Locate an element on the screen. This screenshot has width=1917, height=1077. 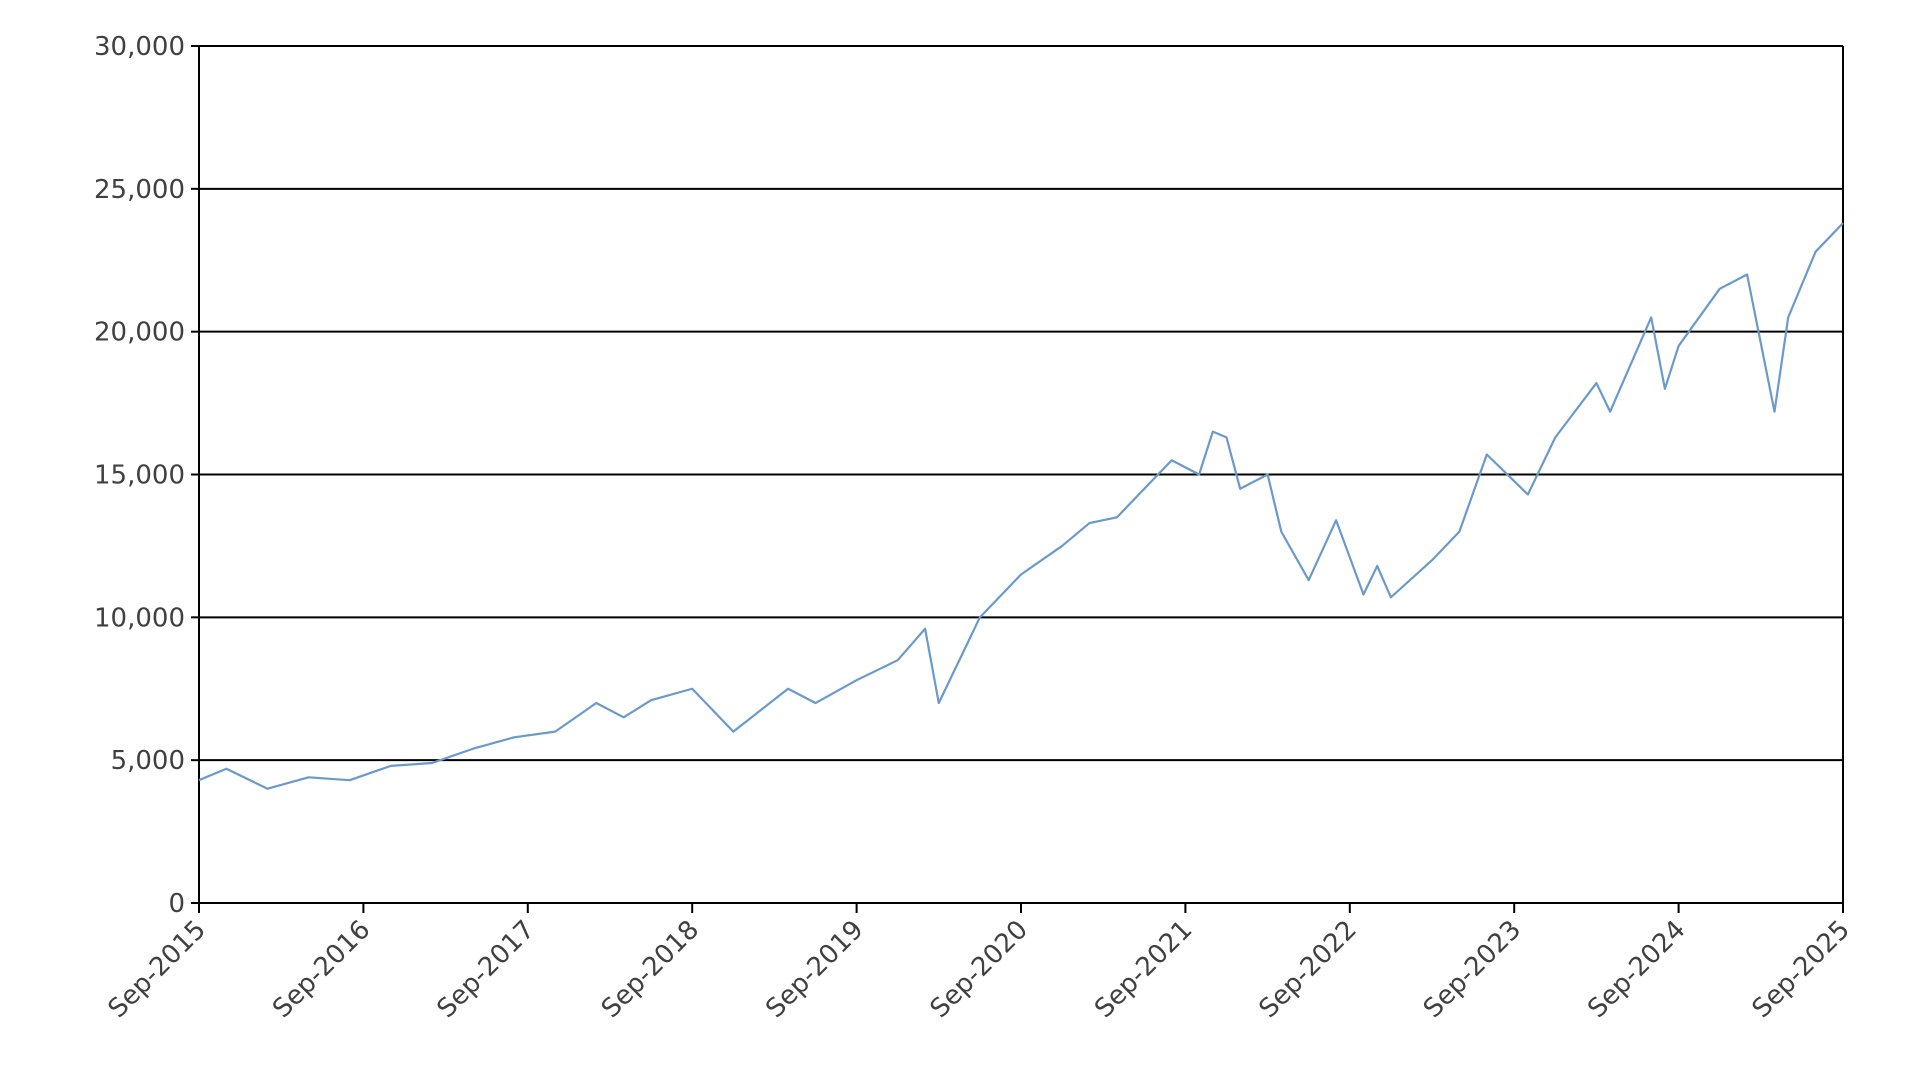
x-tick-label: Sep-2017 is located at coordinates (485, 969).